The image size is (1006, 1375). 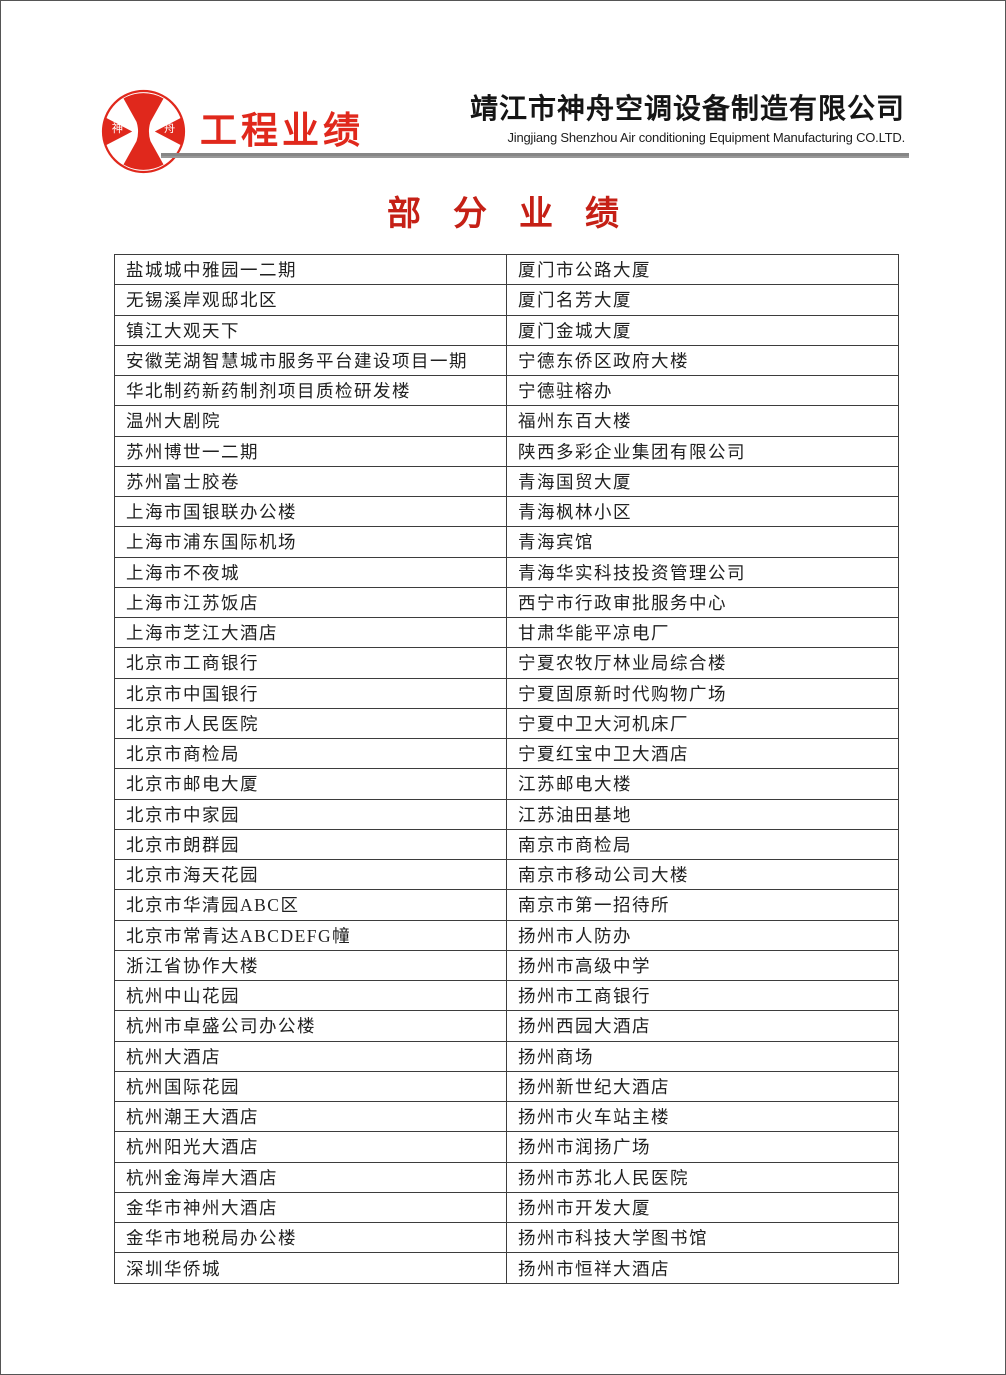 I want to click on project-cell-right: 福州东百大楼, so click(x=702, y=421).